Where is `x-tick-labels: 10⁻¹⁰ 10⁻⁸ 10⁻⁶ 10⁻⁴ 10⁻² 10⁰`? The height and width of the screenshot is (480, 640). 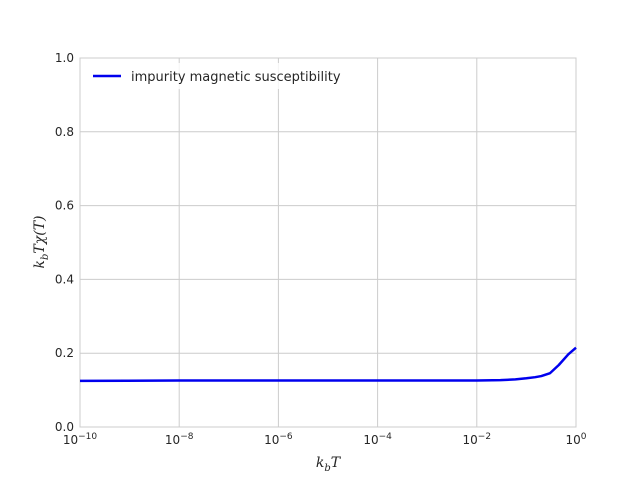 x-tick-labels: 10⁻¹⁰ 10⁻⁸ 10⁻⁶ 10⁻⁴ 10⁻² 10⁰ is located at coordinates (325, 439).